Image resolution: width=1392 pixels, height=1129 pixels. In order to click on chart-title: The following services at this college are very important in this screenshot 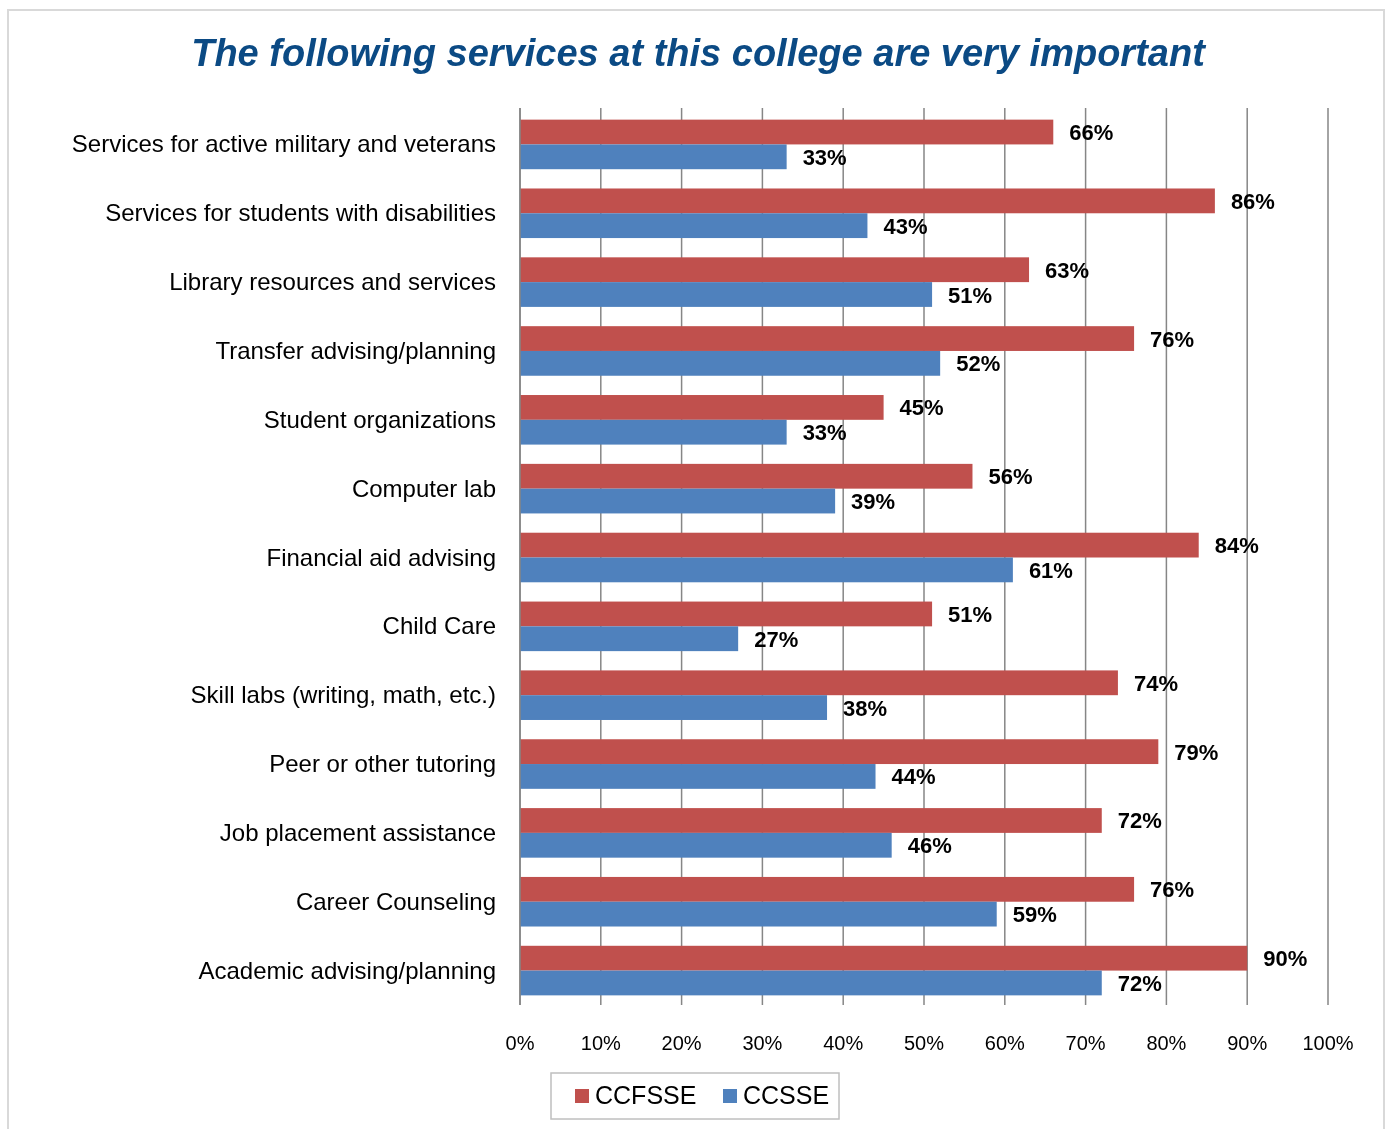, I will do `click(699, 53)`.